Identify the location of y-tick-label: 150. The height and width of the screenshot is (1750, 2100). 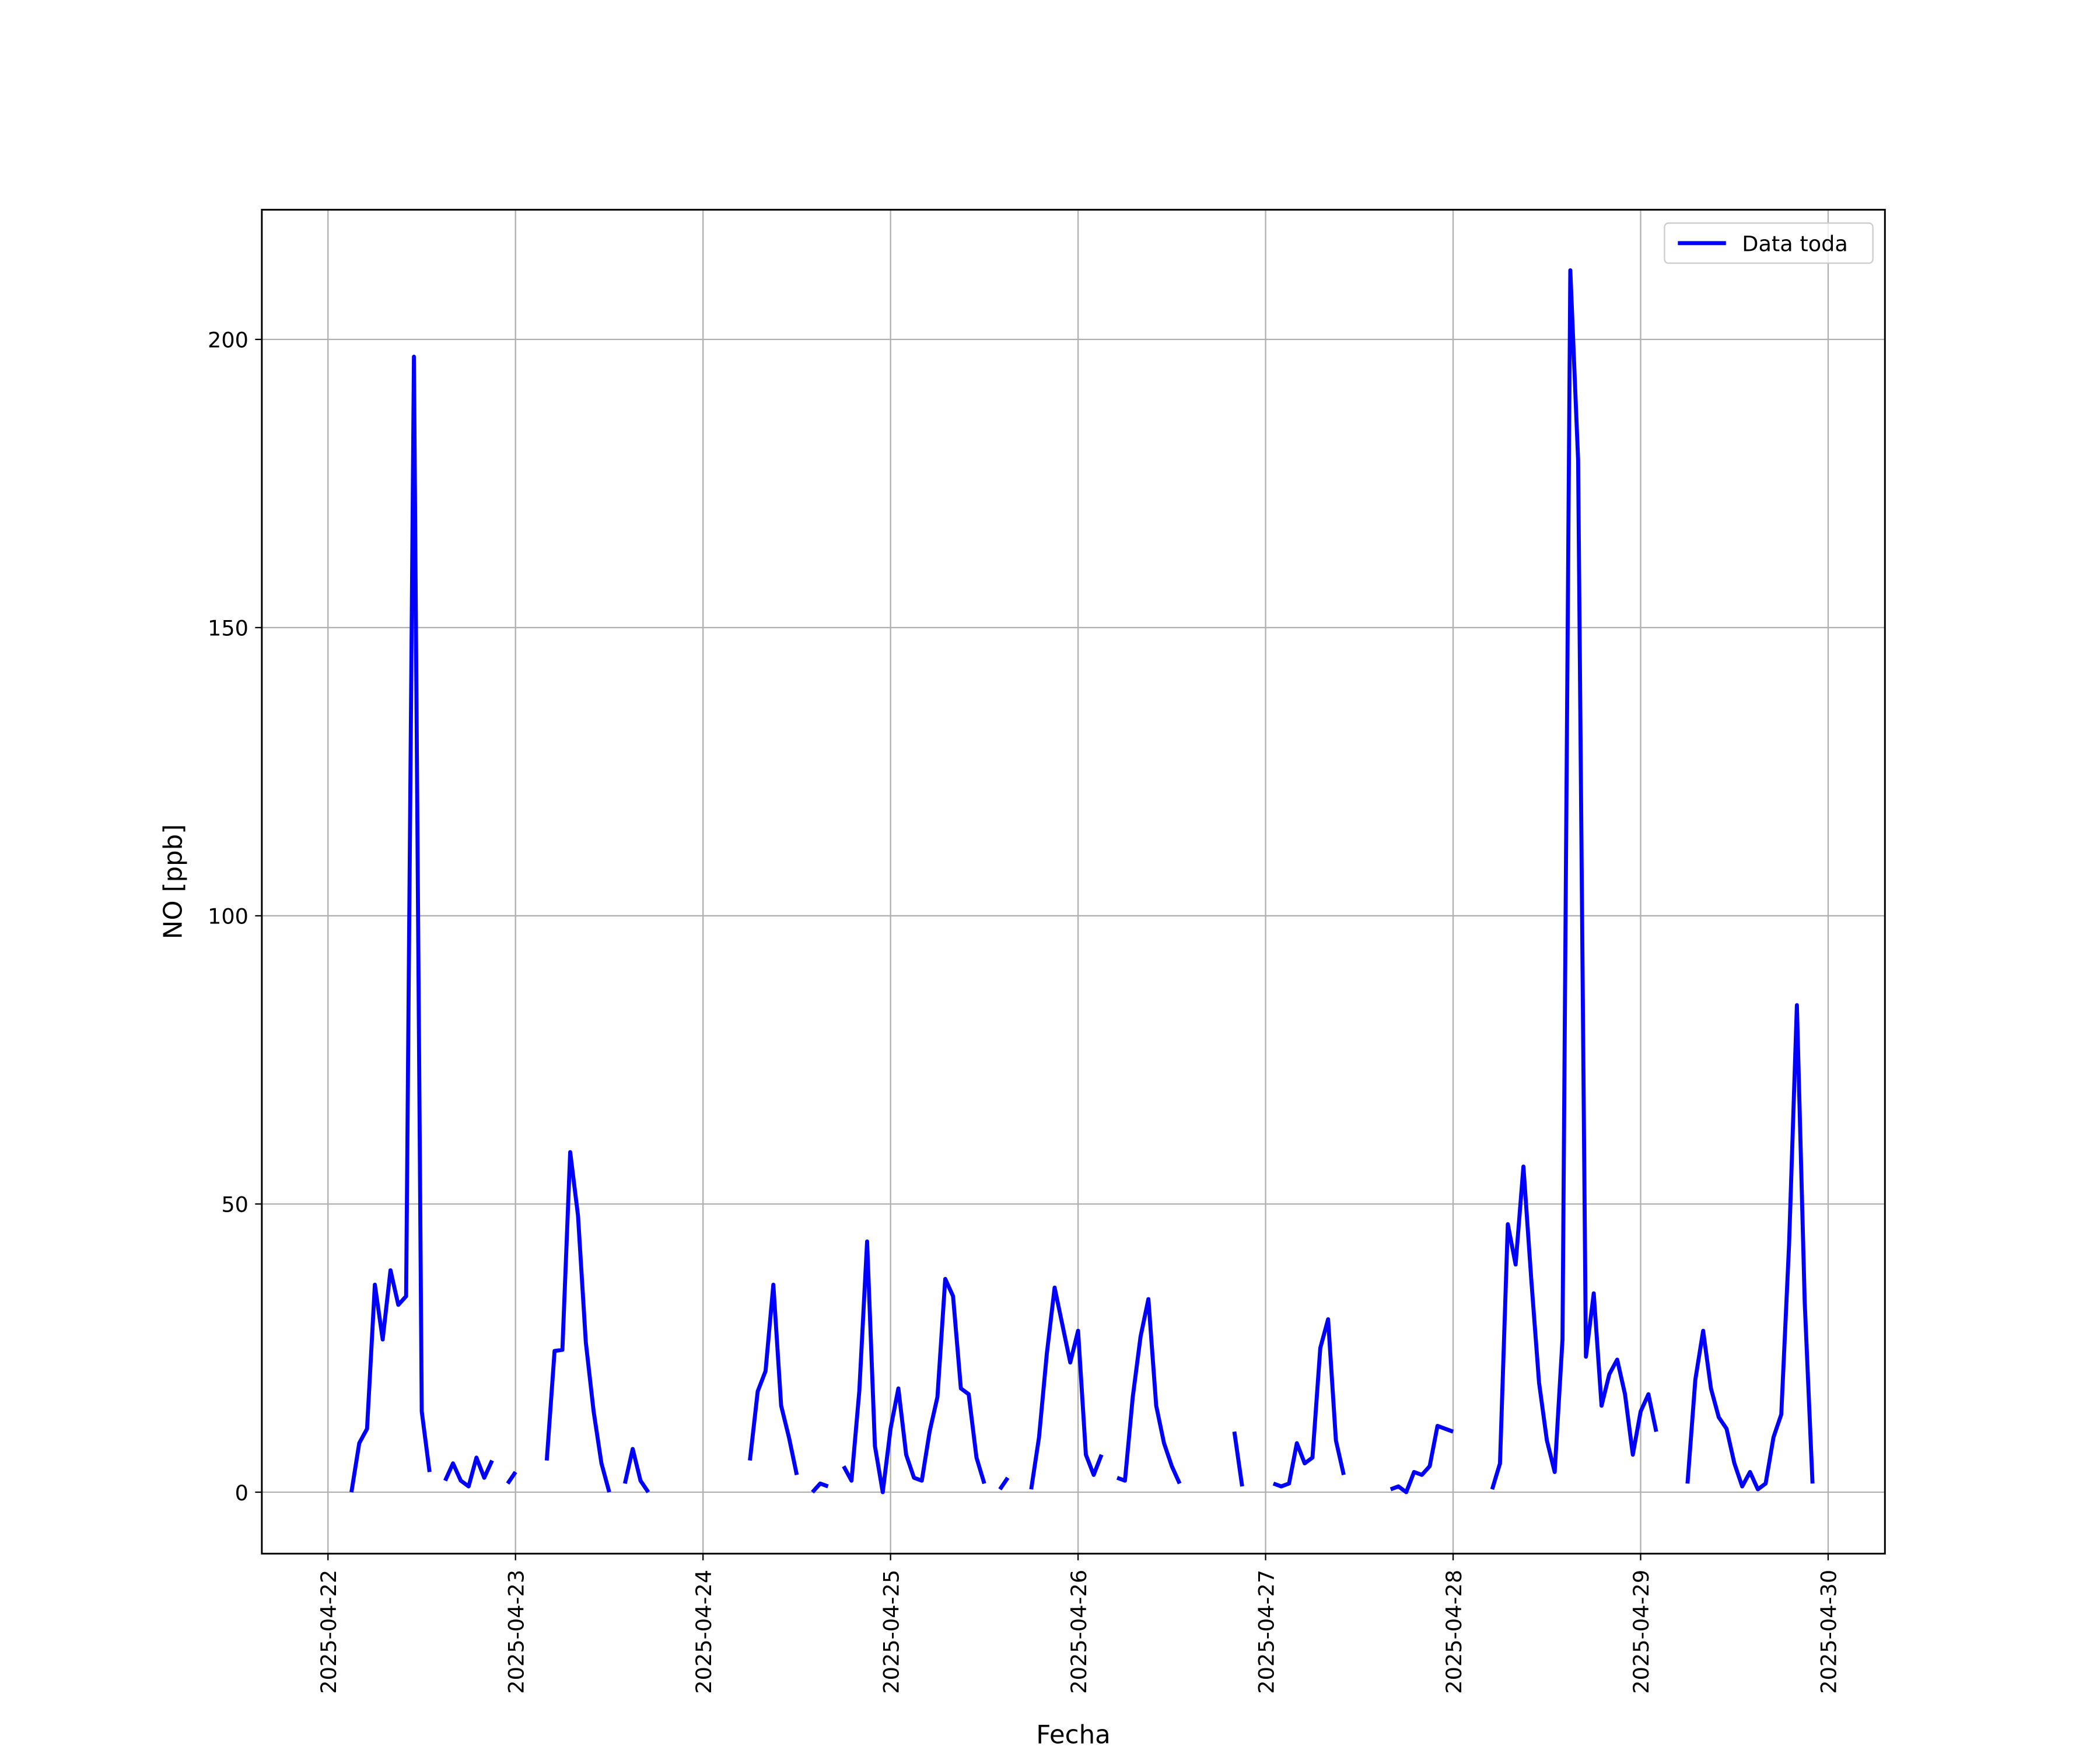
(228, 628).